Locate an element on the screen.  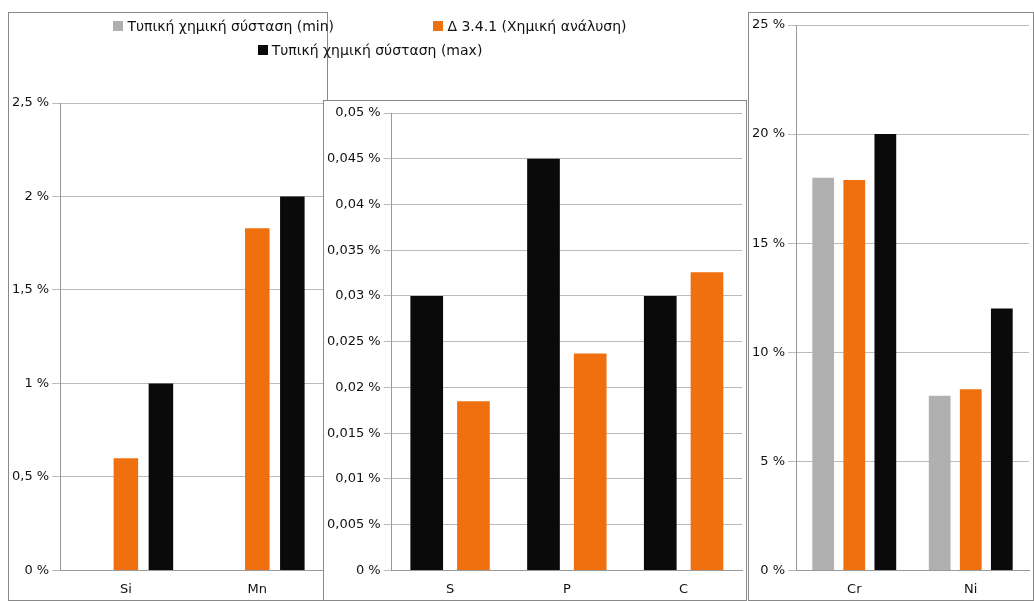
x-tick-label: P is located at coordinates (566, 588).